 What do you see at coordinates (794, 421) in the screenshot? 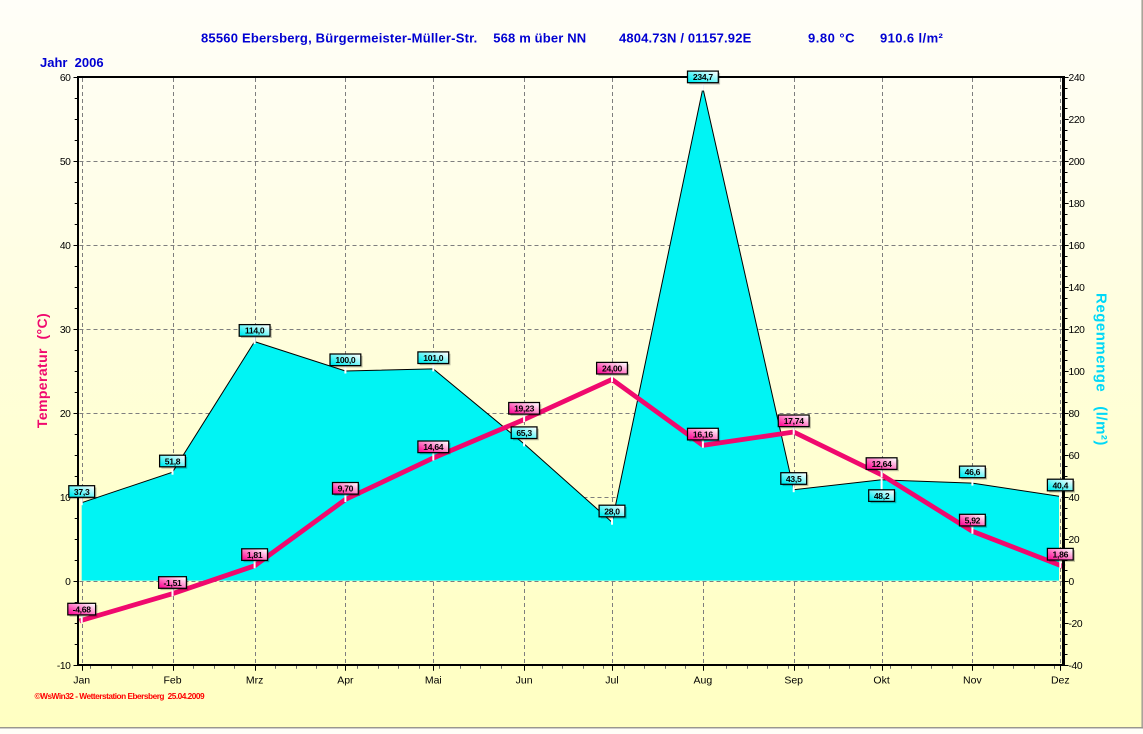
I see `svg-text: 17,74` at bounding box center [794, 421].